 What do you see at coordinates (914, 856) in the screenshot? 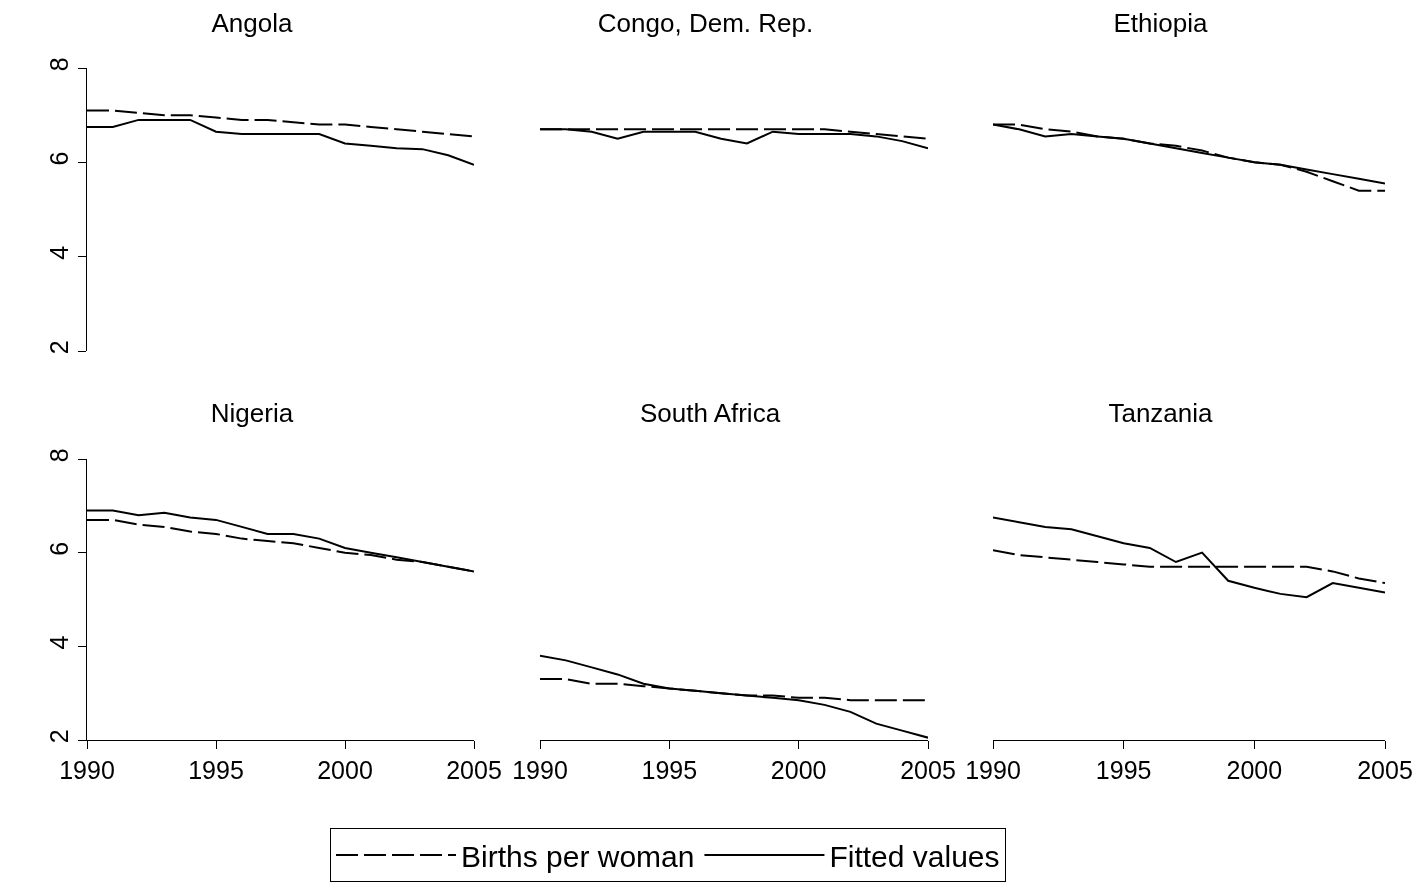
I see `legend-label: Fitted values` at bounding box center [914, 856].